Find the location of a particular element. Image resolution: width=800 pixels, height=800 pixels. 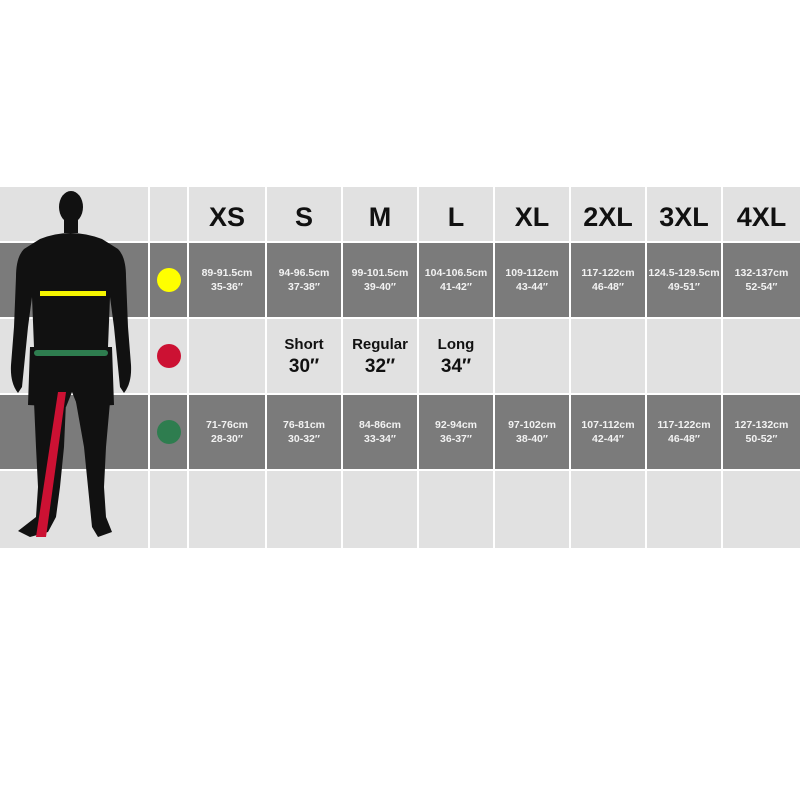

chest-measurement-cell: 117-122cm 46-48″ is located at coordinates (608, 280).